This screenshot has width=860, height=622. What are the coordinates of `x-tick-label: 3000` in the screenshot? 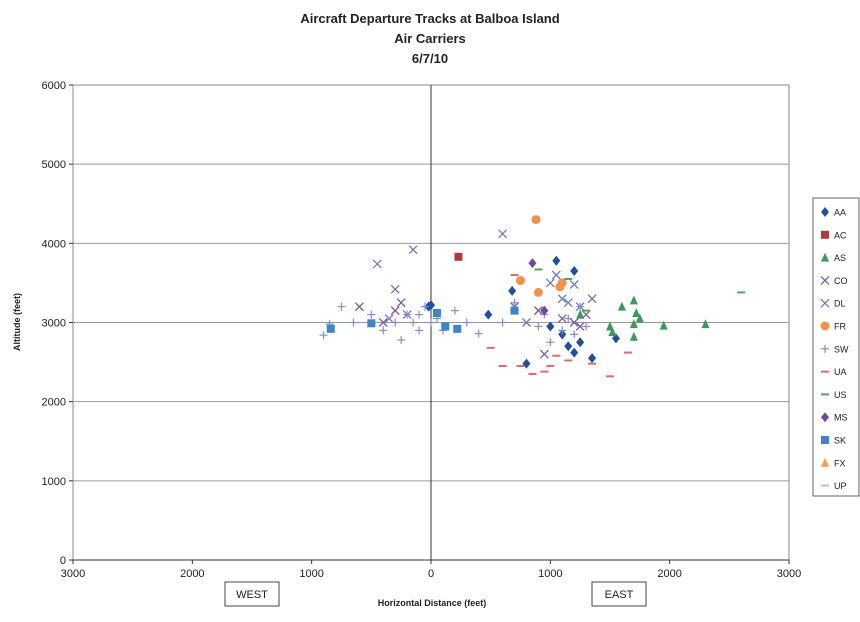 It's located at (73, 574).